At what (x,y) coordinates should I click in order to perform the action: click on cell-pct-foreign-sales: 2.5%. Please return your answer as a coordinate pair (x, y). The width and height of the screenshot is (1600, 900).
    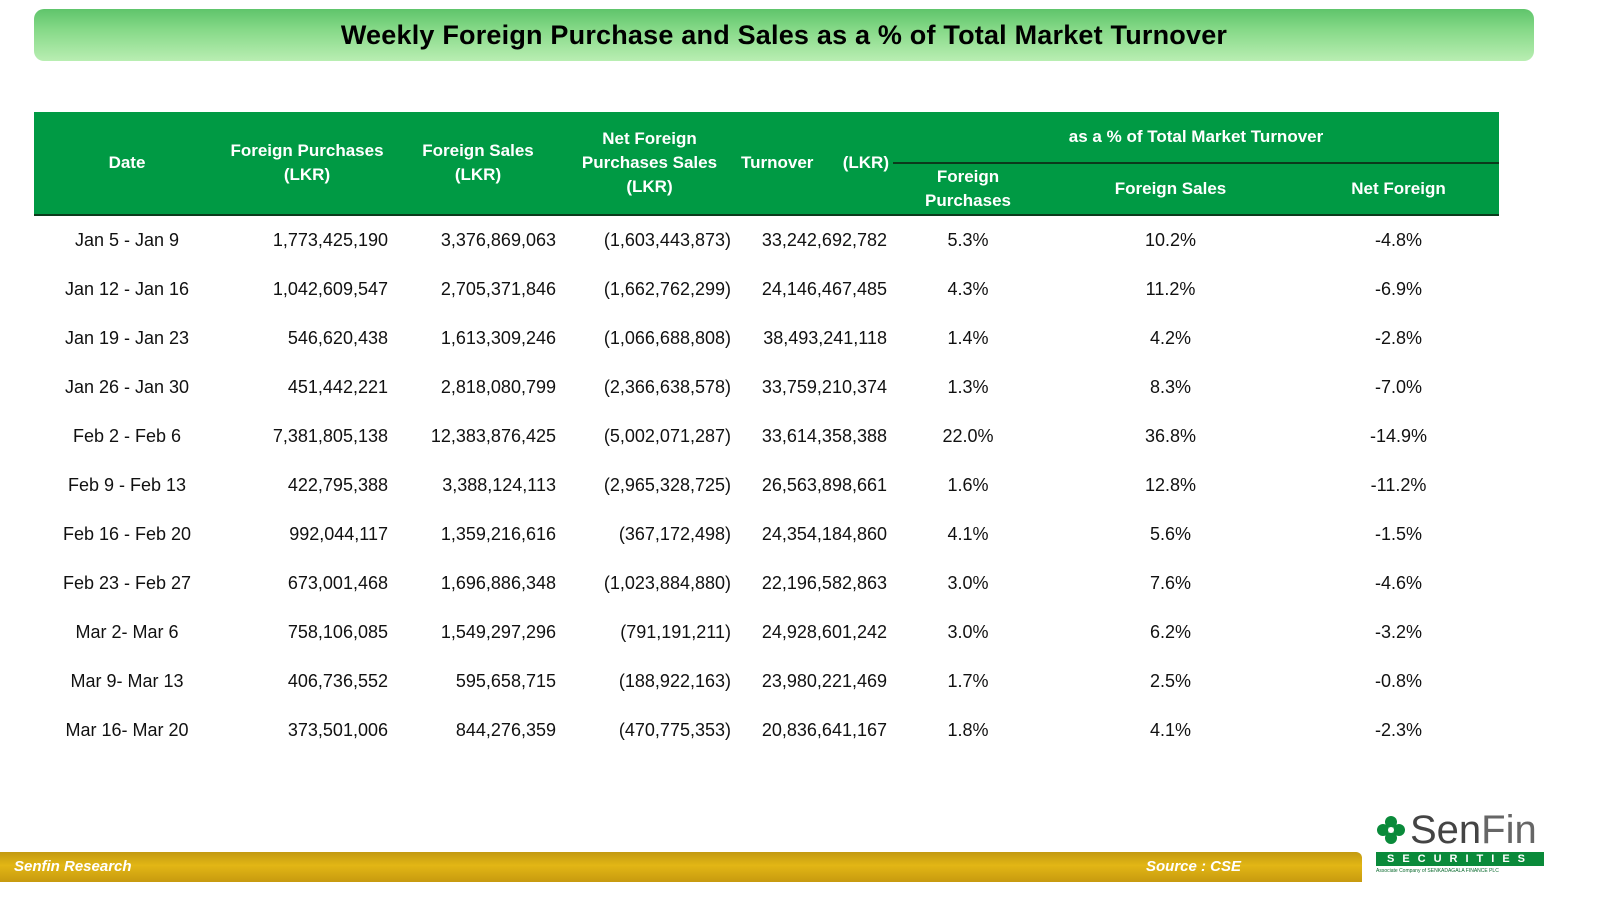
    Looking at the image, I should click on (1170, 681).